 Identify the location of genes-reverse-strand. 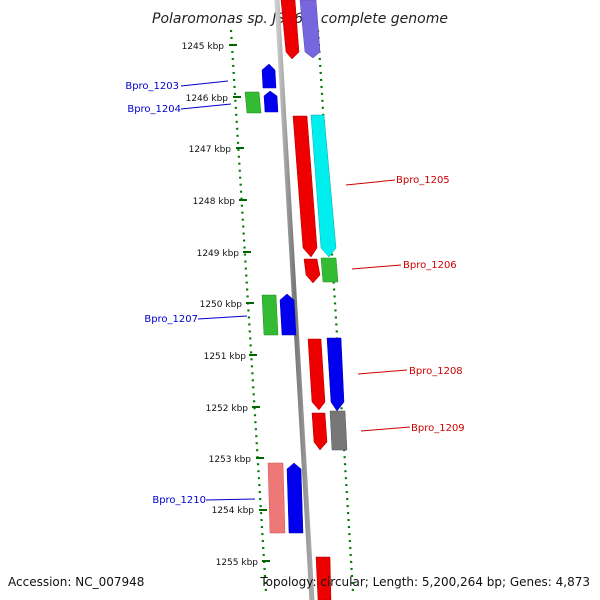
(274, 298).